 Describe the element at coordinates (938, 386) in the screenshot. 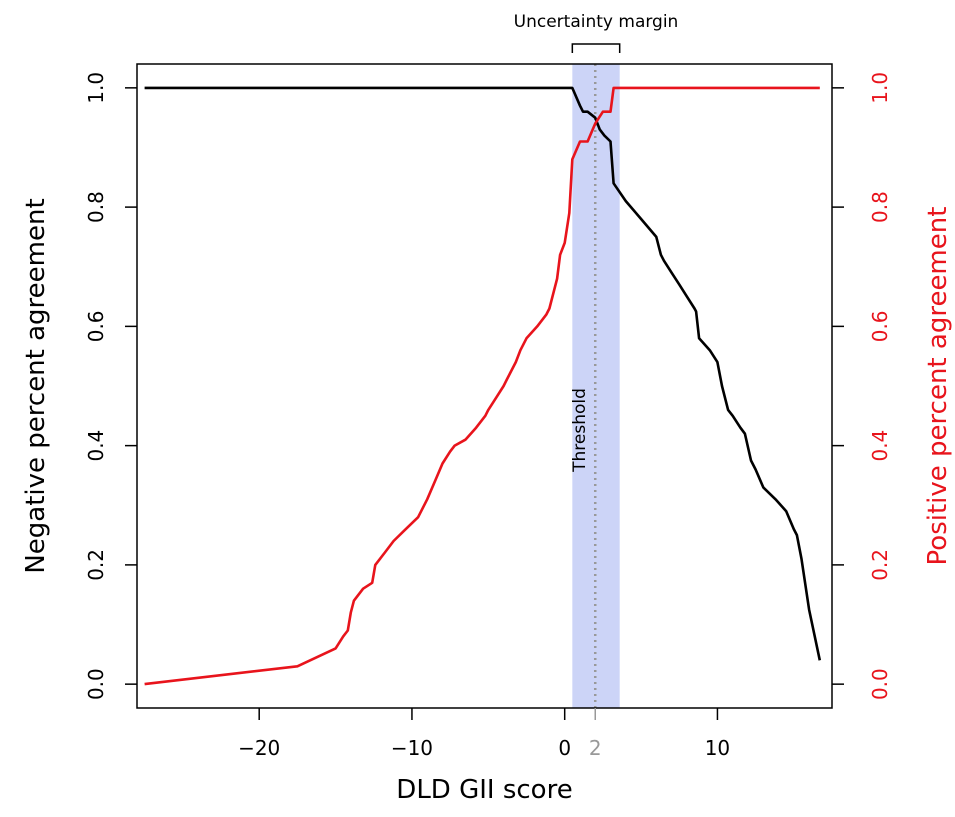

I see `right-y-axis-title: Positive percent agreement` at that location.